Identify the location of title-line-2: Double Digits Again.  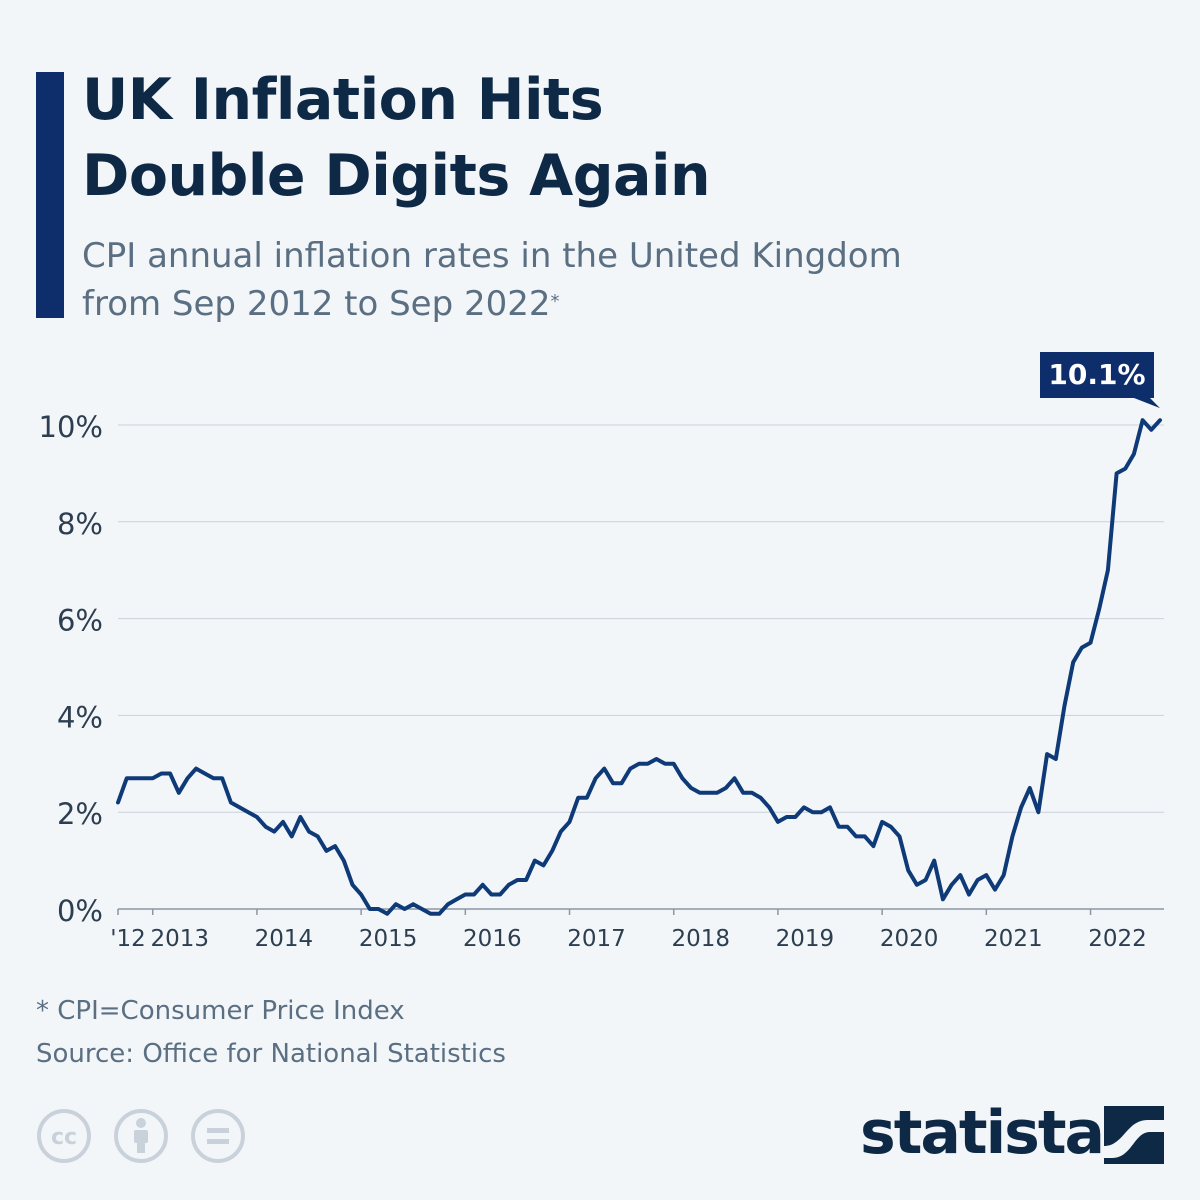
(396, 176).